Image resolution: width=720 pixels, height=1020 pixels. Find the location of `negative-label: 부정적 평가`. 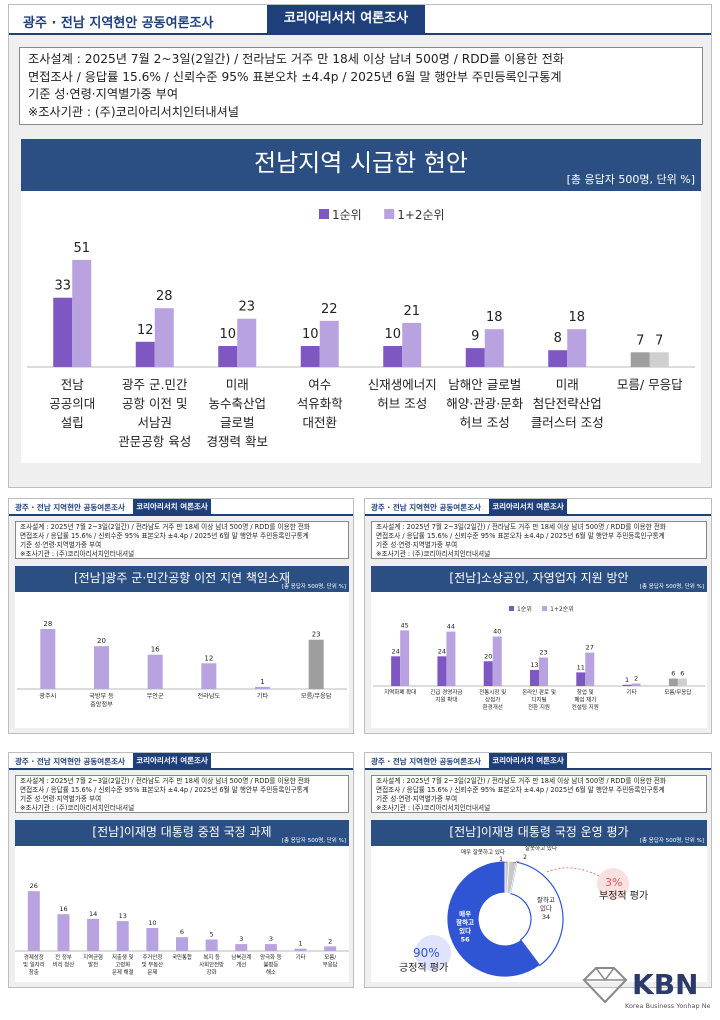

negative-label: 부정적 평가 is located at coordinates (623, 896).